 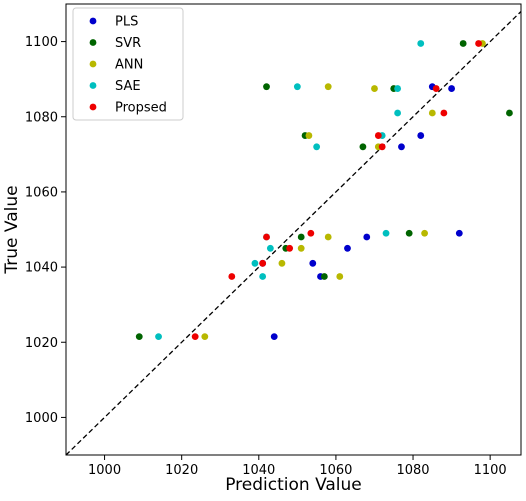 What do you see at coordinates (41, 117) in the screenshot?
I see `y-tick-label: 1080` at bounding box center [41, 117].